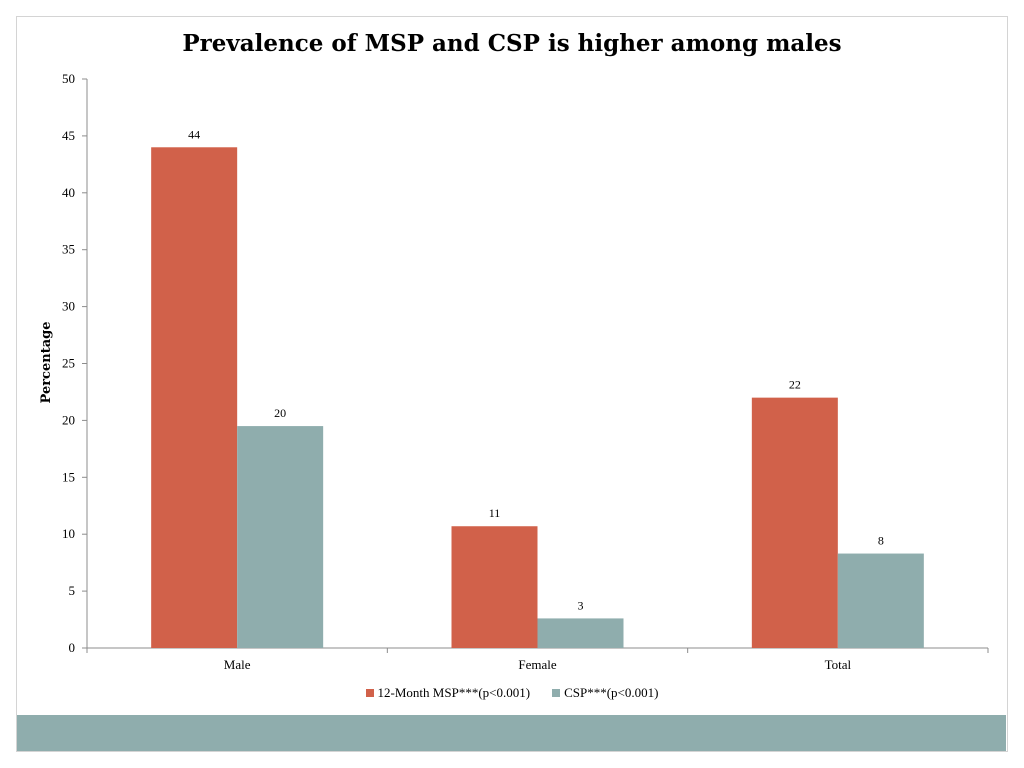 The image size is (1024, 768). Describe the element at coordinates (68, 135) in the screenshot. I see `y-tick-label: 45` at that location.